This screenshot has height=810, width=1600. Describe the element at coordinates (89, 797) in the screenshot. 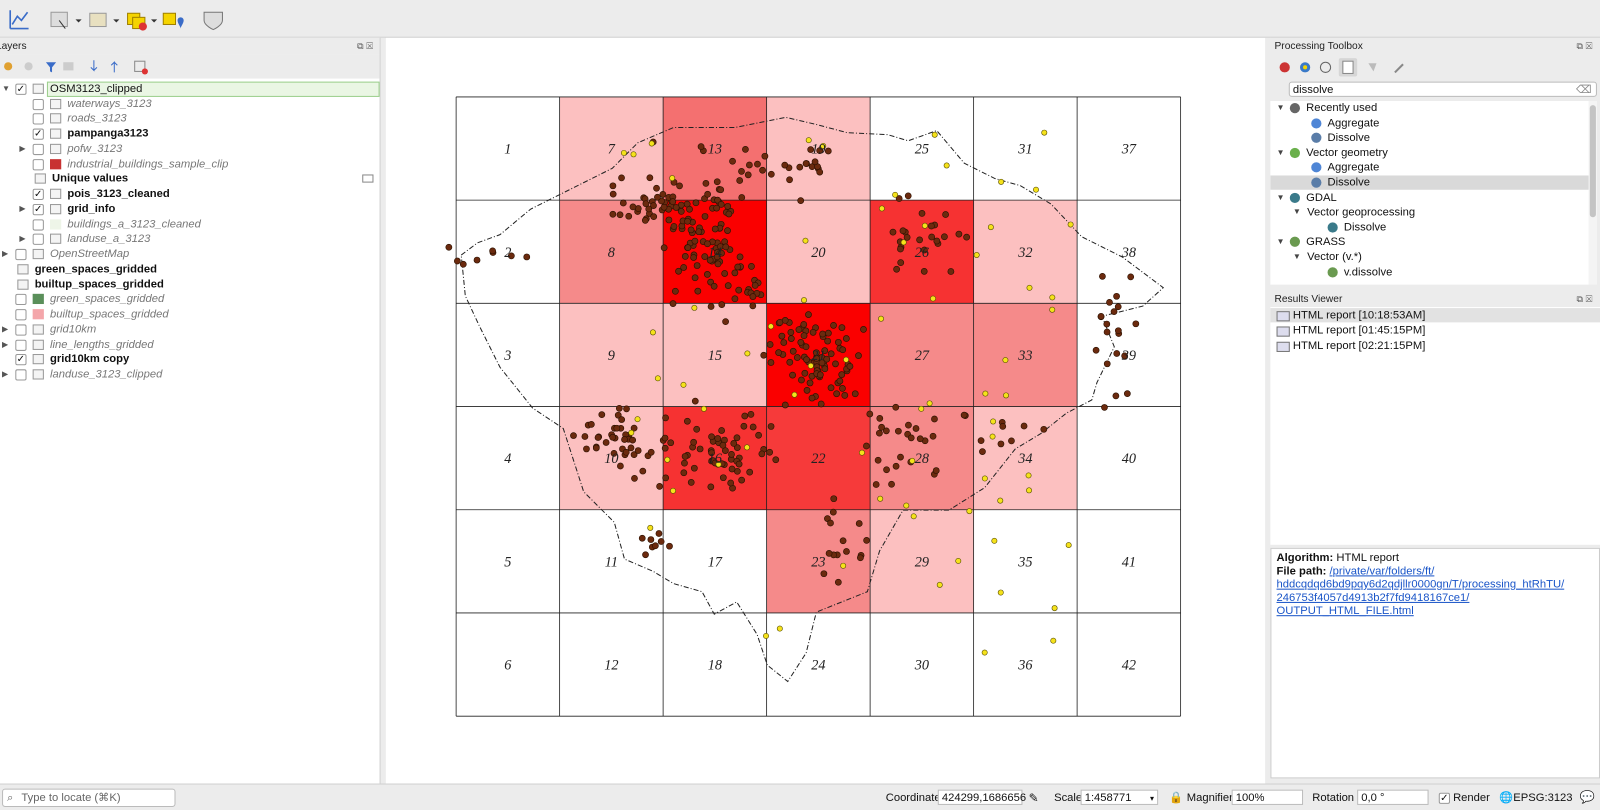

I see `locator: ⌕ Type to locate (⌘K)` at that location.